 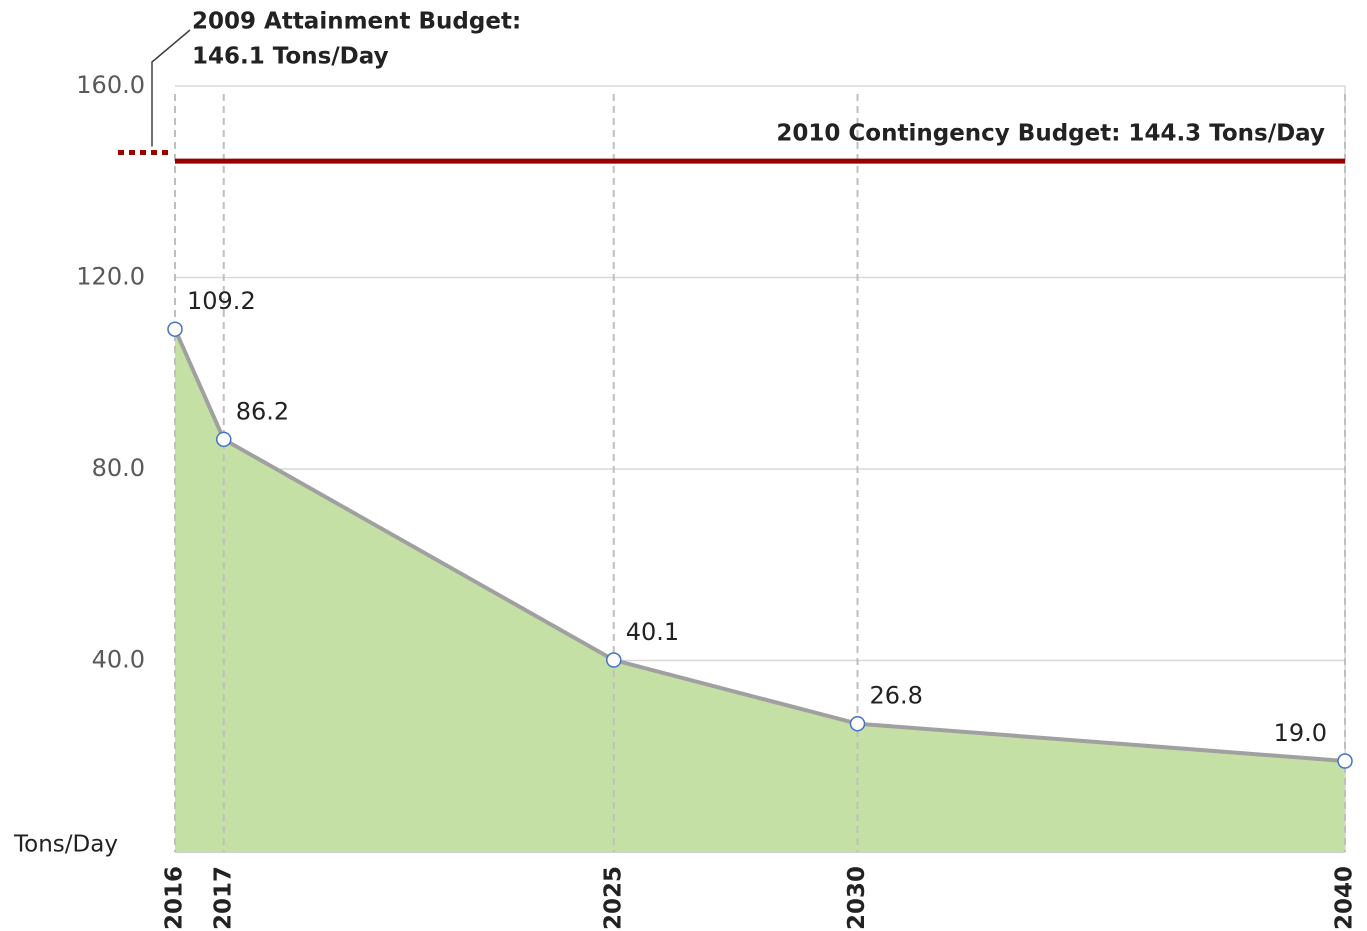 I want to click on reference-label: 146.1 Tons/Day, so click(x=290, y=57).